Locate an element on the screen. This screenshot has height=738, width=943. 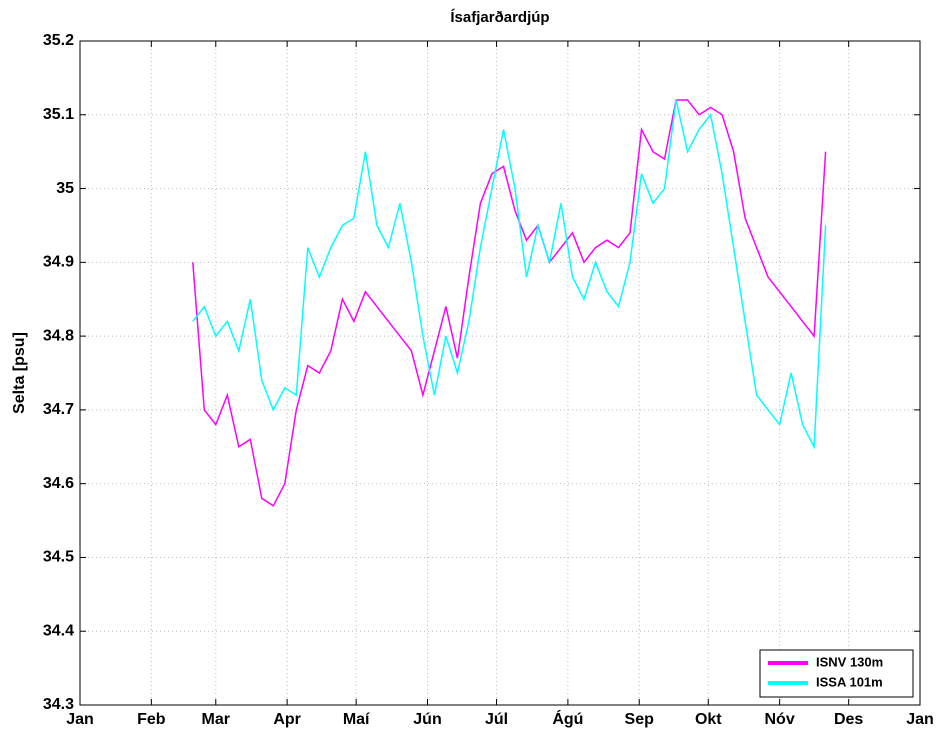
chart-title: Ísafjarðardjúp is located at coordinates (499, 17).